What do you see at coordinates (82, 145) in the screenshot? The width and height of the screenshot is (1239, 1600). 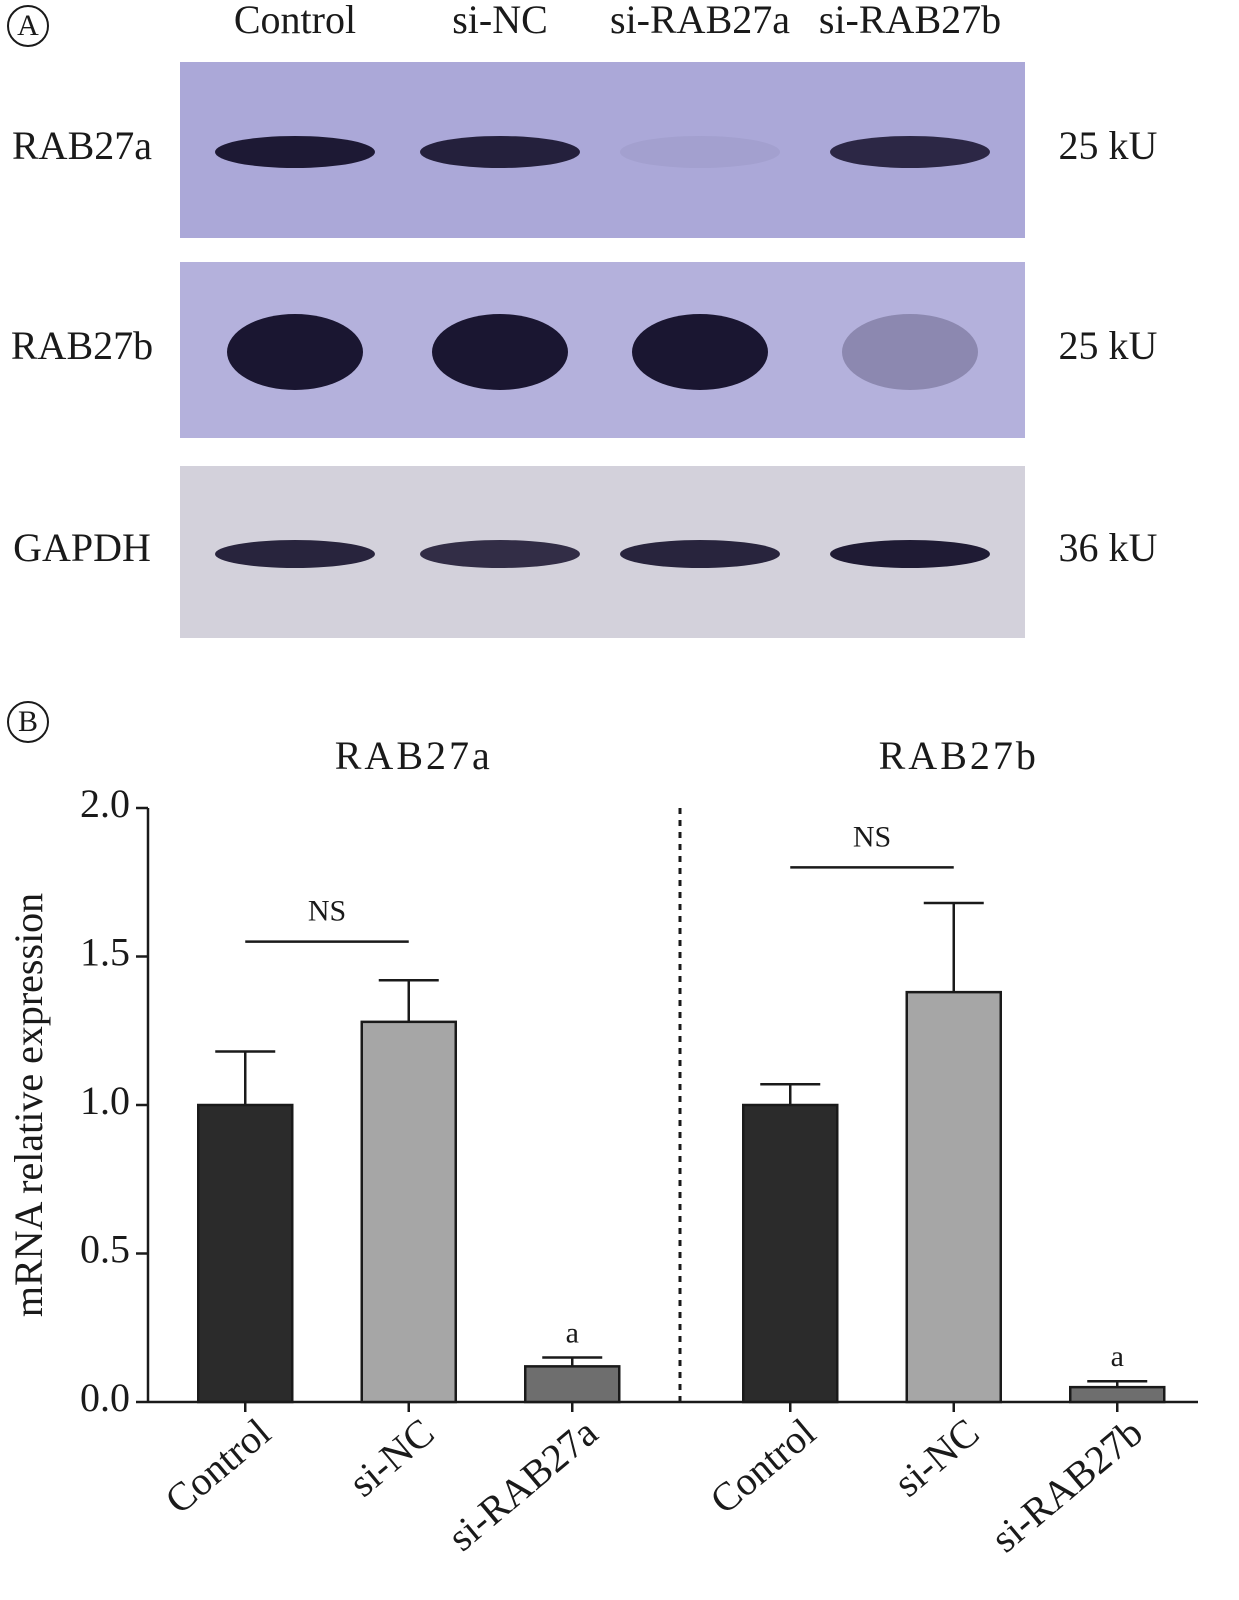 I see `protein-label: RAB27a` at bounding box center [82, 145].